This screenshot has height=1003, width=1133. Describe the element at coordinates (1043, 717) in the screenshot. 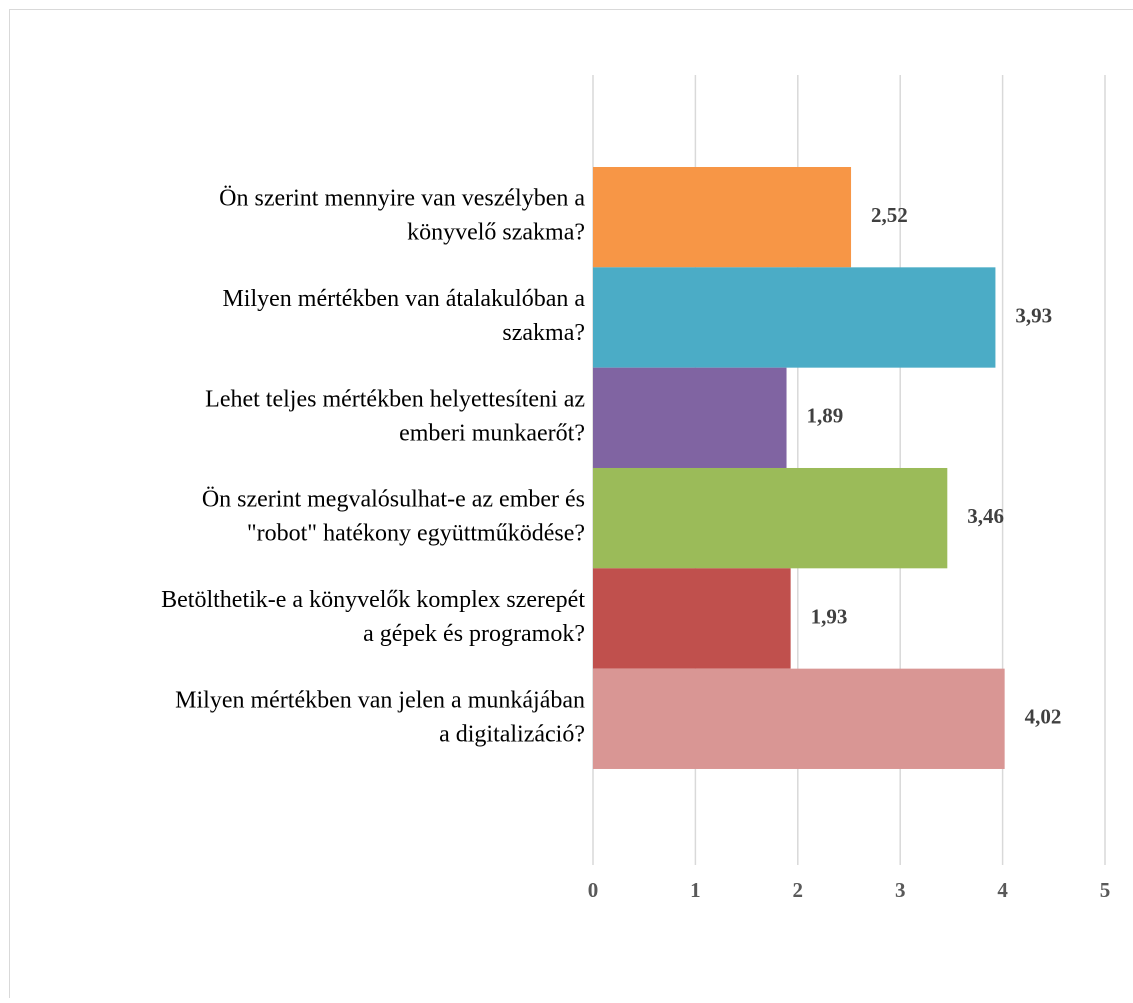

I see `value-label: 4,02` at that location.